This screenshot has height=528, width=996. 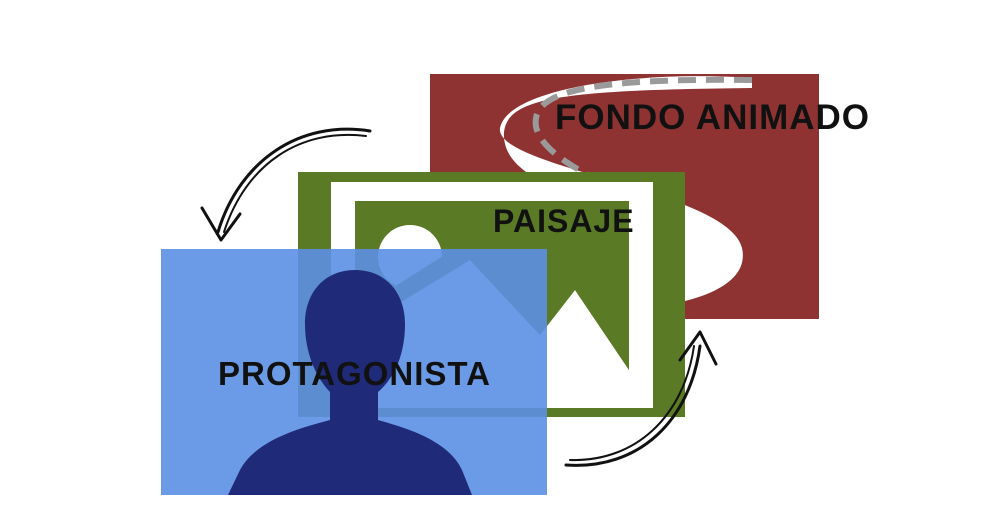 I want to click on protagonista-label: PROTAGONISTA, so click(x=354, y=373).